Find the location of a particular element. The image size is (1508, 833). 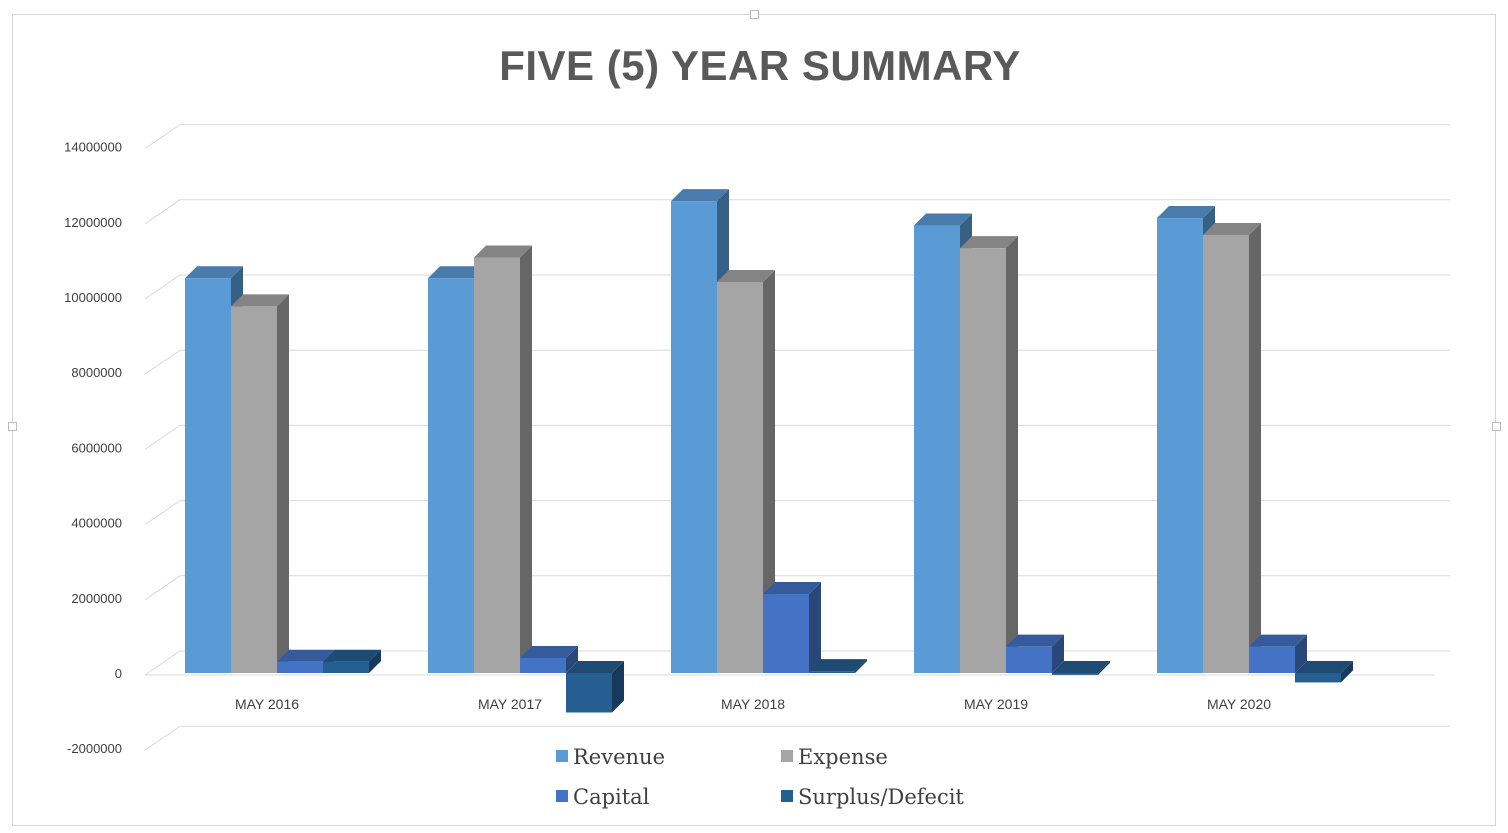

resize-handle-top is located at coordinates (754, 14).